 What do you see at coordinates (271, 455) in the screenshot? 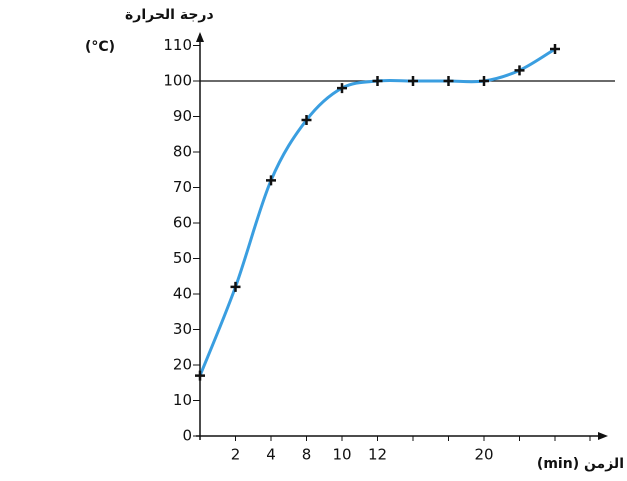
I see `x-tick-label: 4` at bounding box center [271, 455].